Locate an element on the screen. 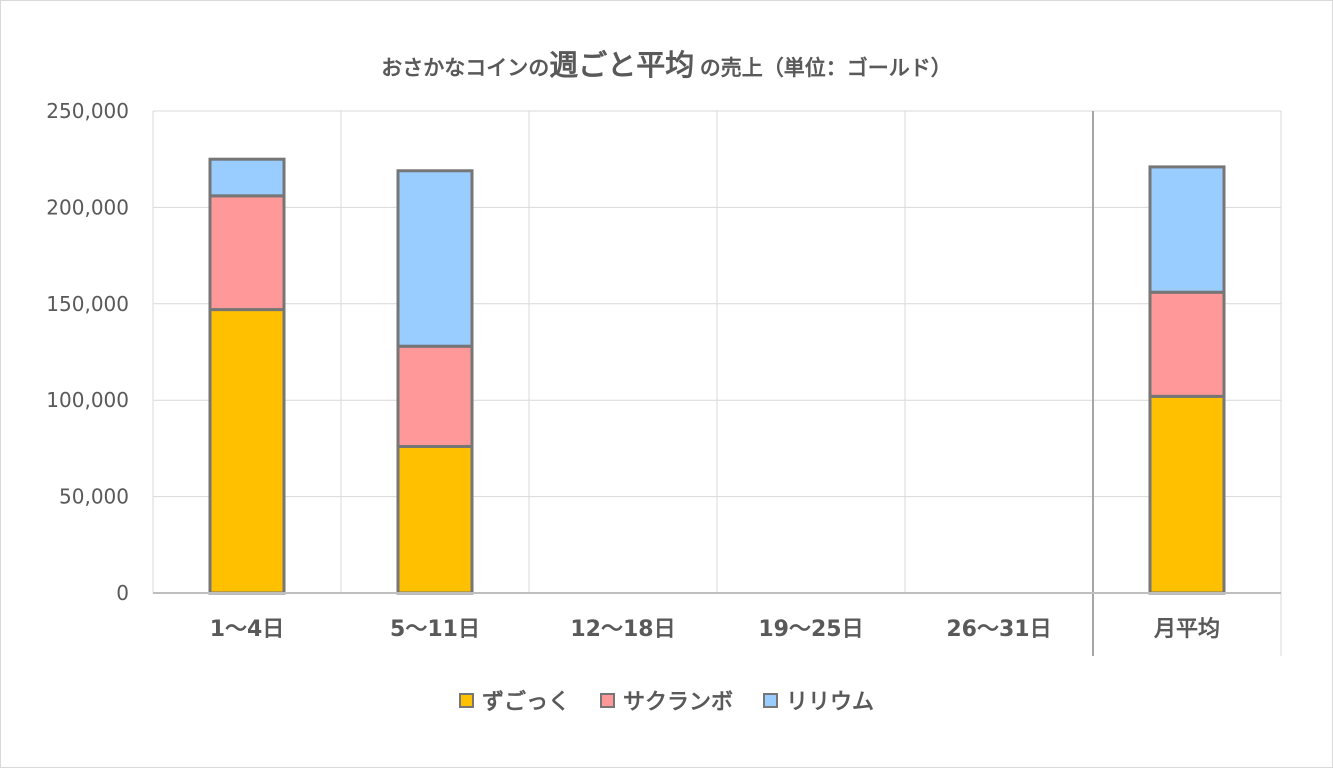  x-tick-label: 19～25日 is located at coordinates (810, 629).